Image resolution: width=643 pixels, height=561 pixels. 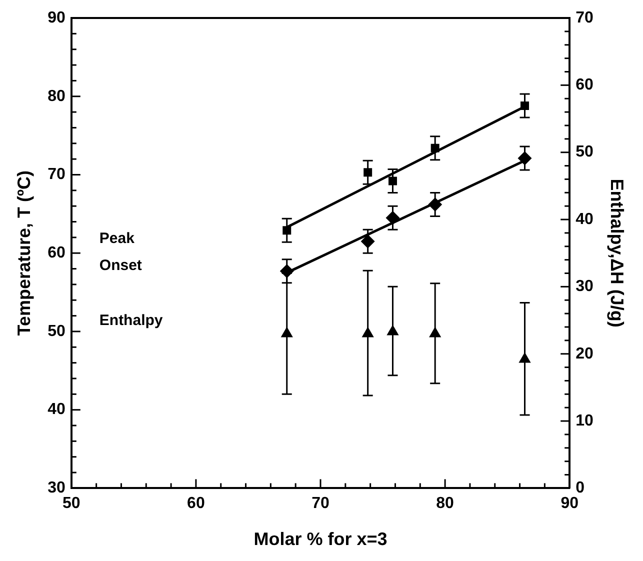 What do you see at coordinates (585, 219) in the screenshot?
I see `y2-tick-label: 40` at bounding box center [585, 219].